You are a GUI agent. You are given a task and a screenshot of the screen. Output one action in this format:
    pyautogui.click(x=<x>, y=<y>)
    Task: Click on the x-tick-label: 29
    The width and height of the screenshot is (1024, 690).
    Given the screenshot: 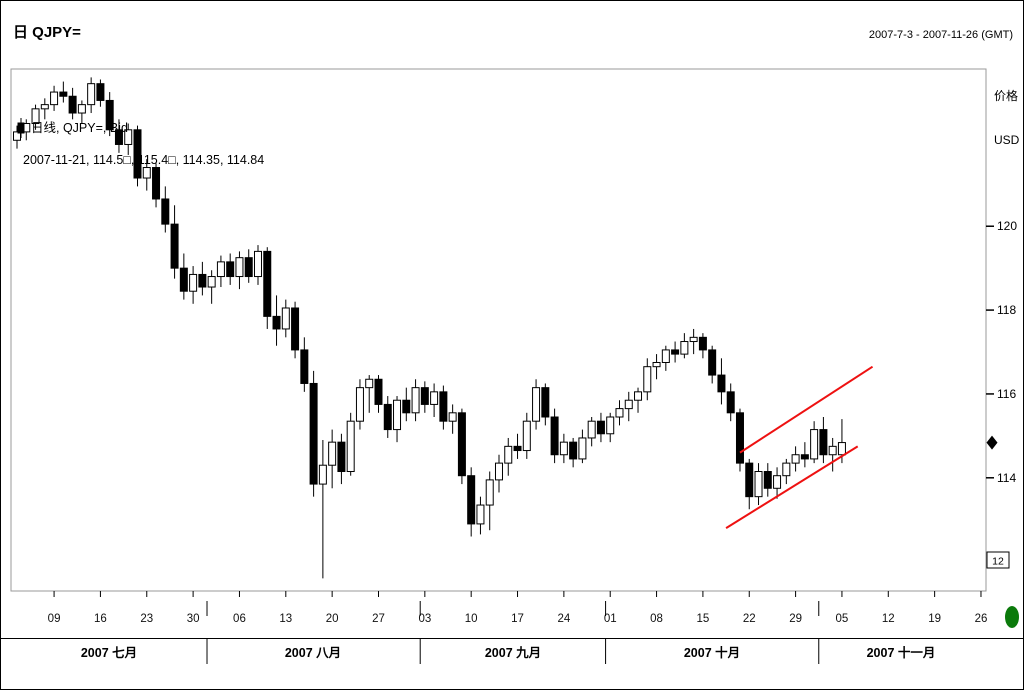 What is the action you would take?
    pyautogui.click(x=795, y=619)
    